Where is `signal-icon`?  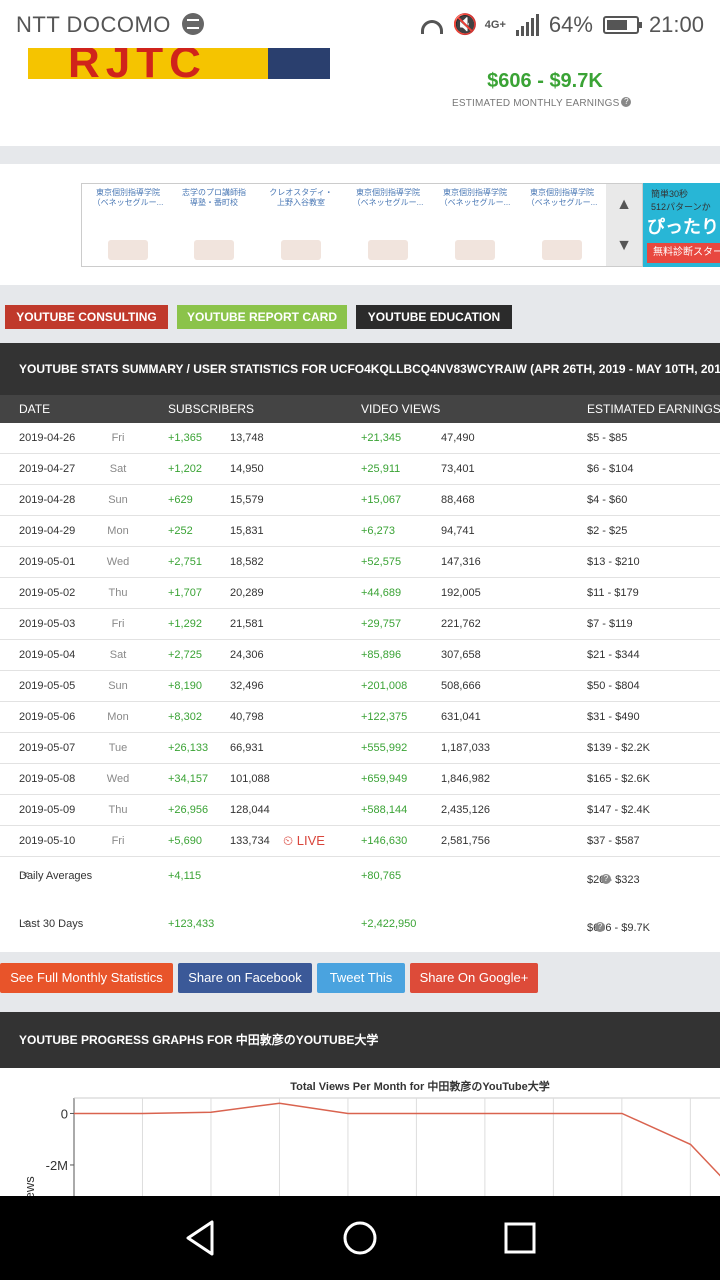 signal-icon is located at coordinates (527, 25).